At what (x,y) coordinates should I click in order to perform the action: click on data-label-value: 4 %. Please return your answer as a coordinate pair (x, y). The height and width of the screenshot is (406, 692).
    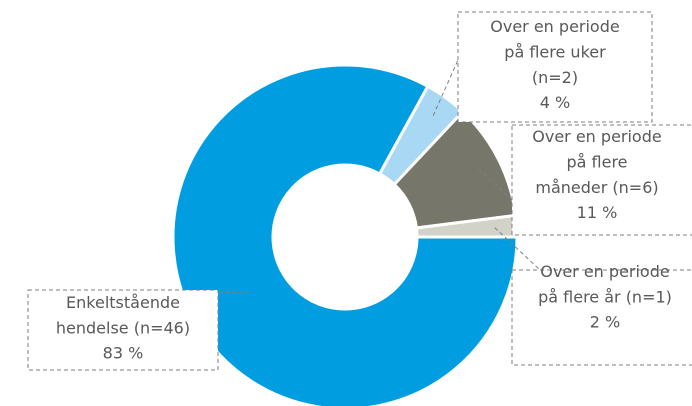
    Looking at the image, I should click on (555, 102).